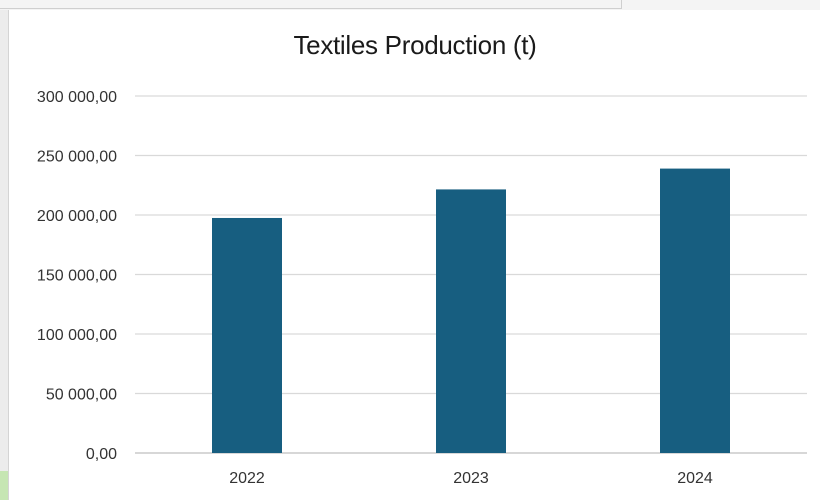 Image resolution: width=820 pixels, height=500 pixels. What do you see at coordinates (471, 478) in the screenshot?
I see `x-tick-label: 2023` at bounding box center [471, 478].